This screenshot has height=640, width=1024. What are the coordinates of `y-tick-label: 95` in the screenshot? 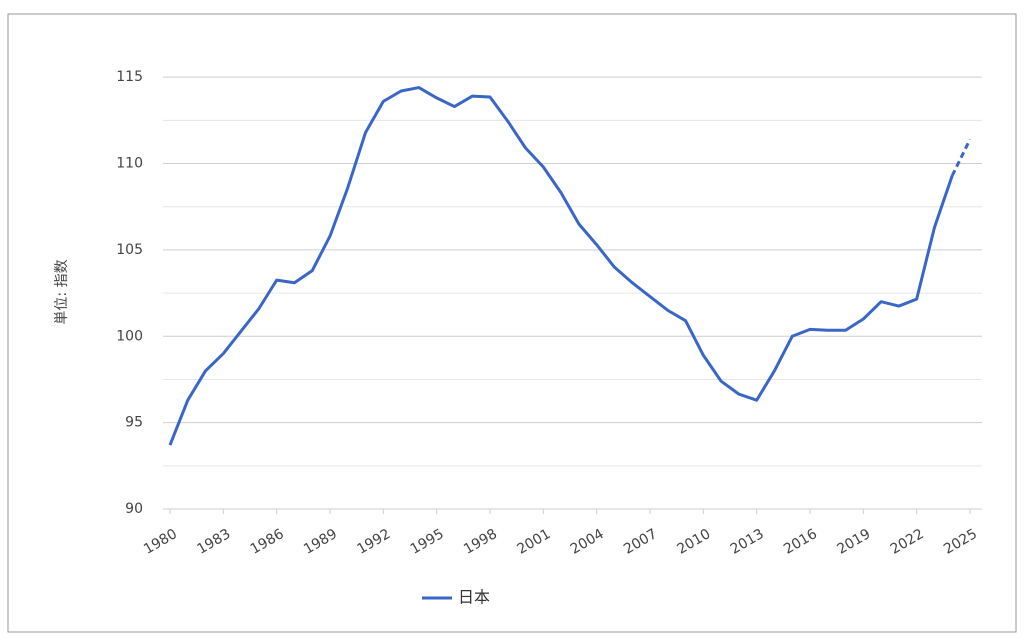 It's located at (134, 423).